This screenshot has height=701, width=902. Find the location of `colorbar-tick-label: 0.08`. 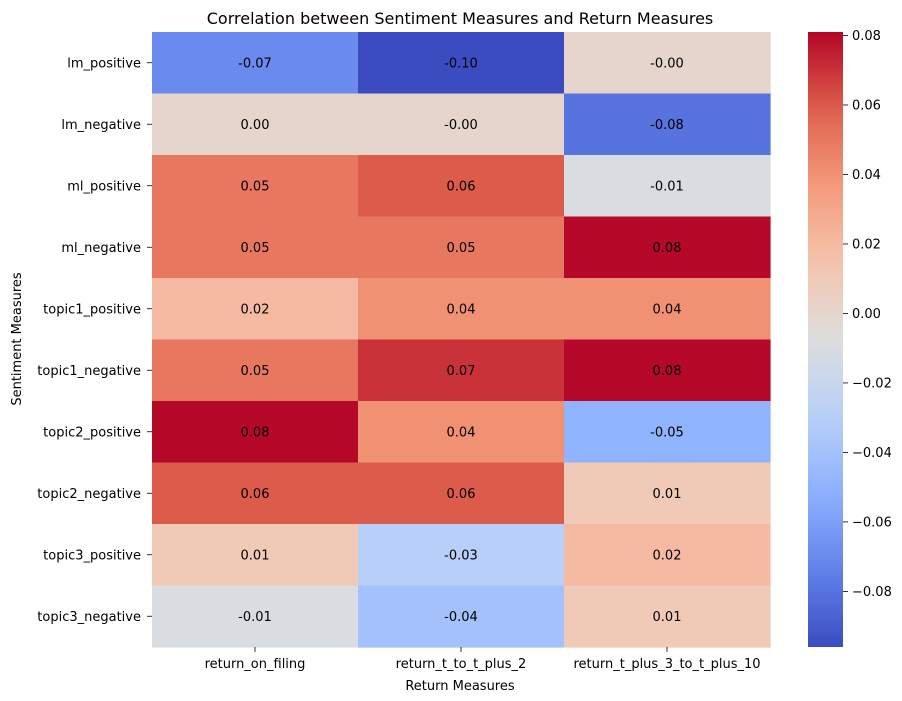

colorbar-tick-label: 0.08 is located at coordinates (866, 36).